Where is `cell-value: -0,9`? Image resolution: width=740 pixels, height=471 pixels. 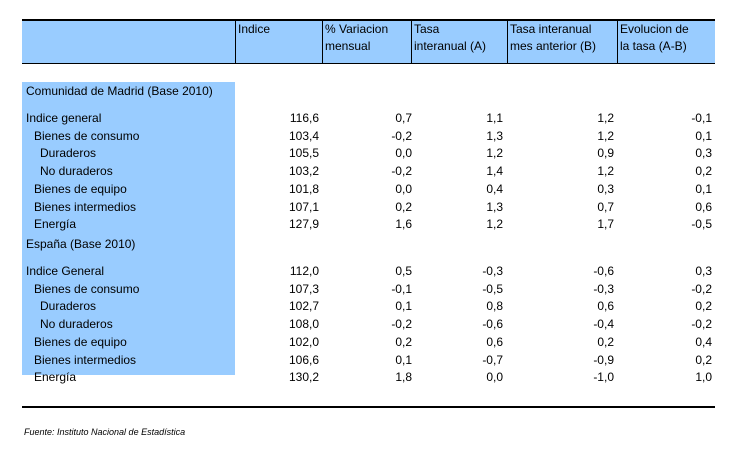
cell-value: -0,9 is located at coordinates (603, 359).